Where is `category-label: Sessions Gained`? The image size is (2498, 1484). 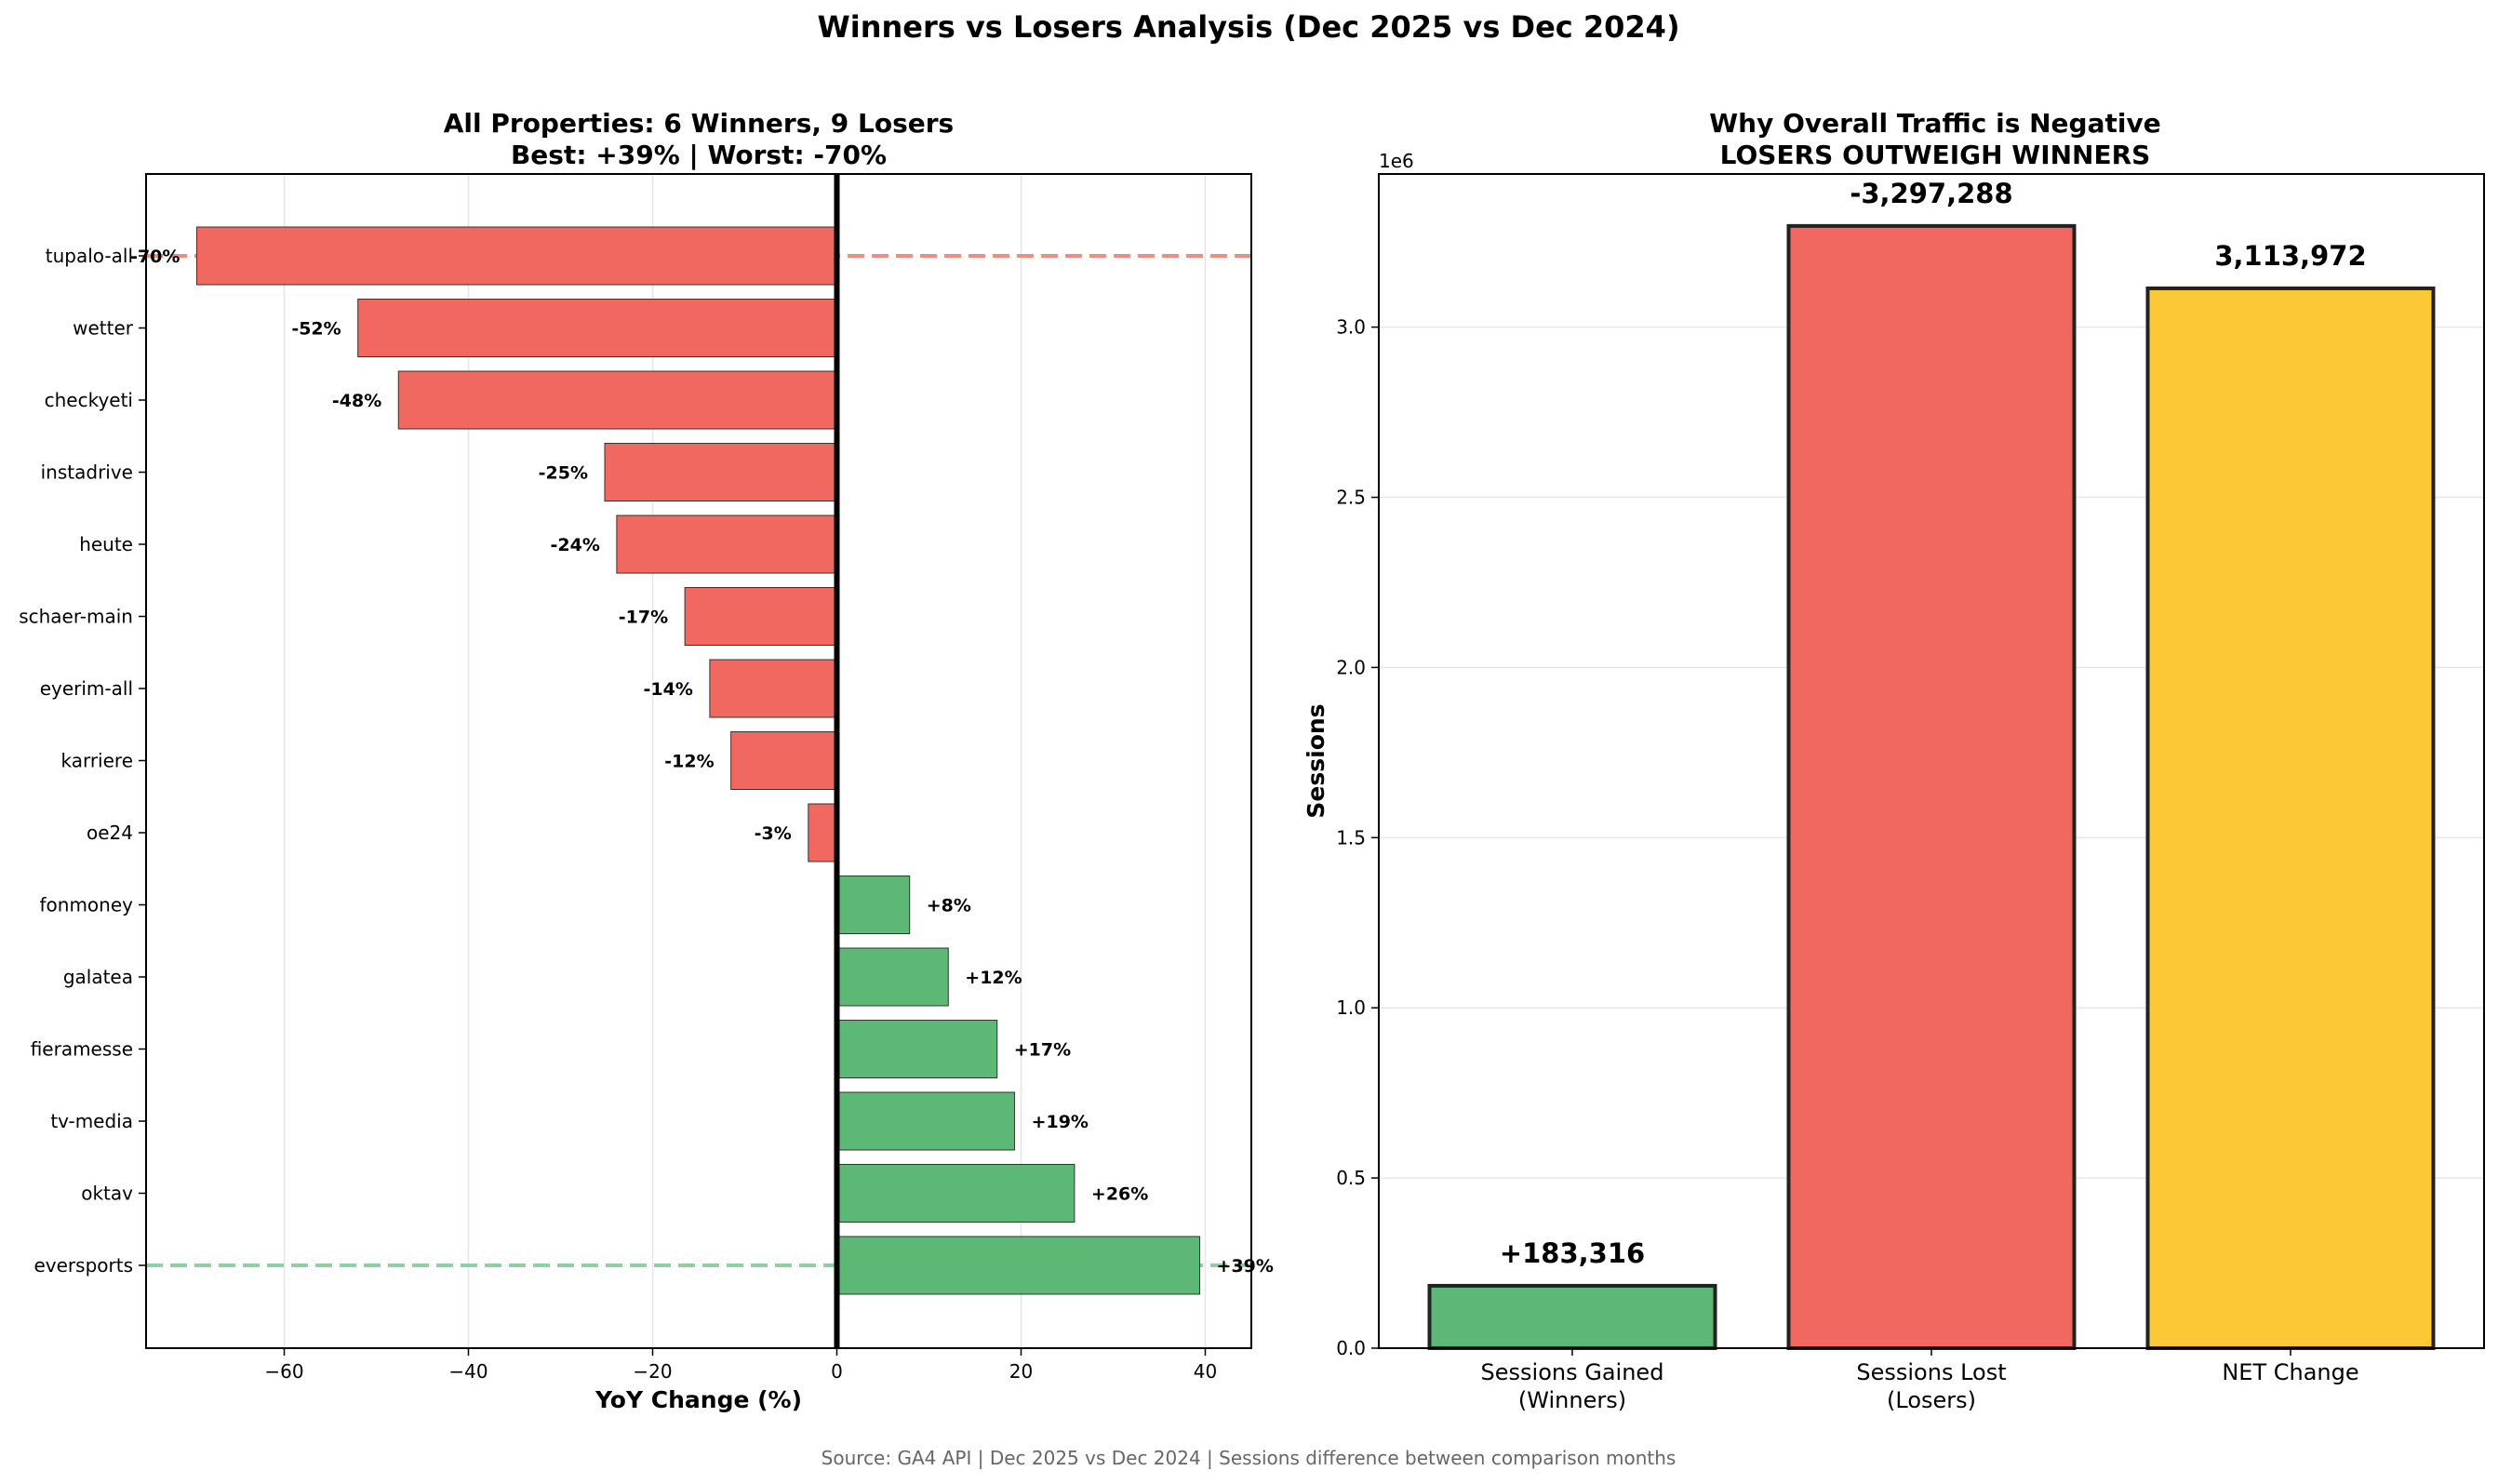 category-label: Sessions Gained is located at coordinates (1572, 1372).